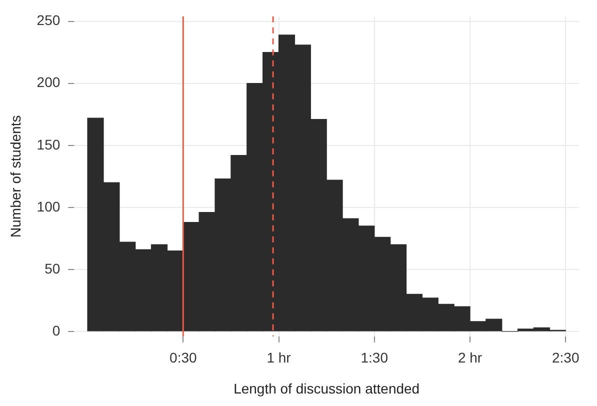 This screenshot has width=597, height=406. Describe the element at coordinates (327, 388) in the screenshot. I see `x-axis-title: Length of discussion attended` at that location.